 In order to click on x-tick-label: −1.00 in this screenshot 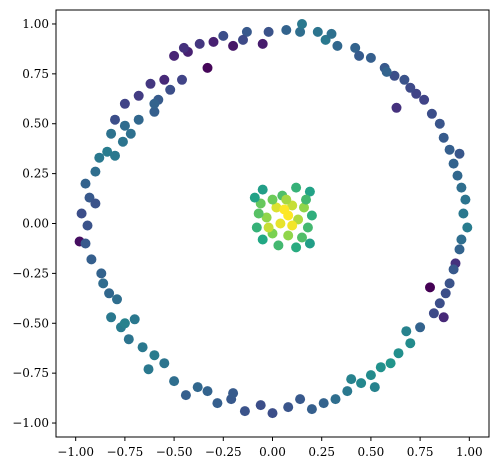, I will do `click(75, 452)`.